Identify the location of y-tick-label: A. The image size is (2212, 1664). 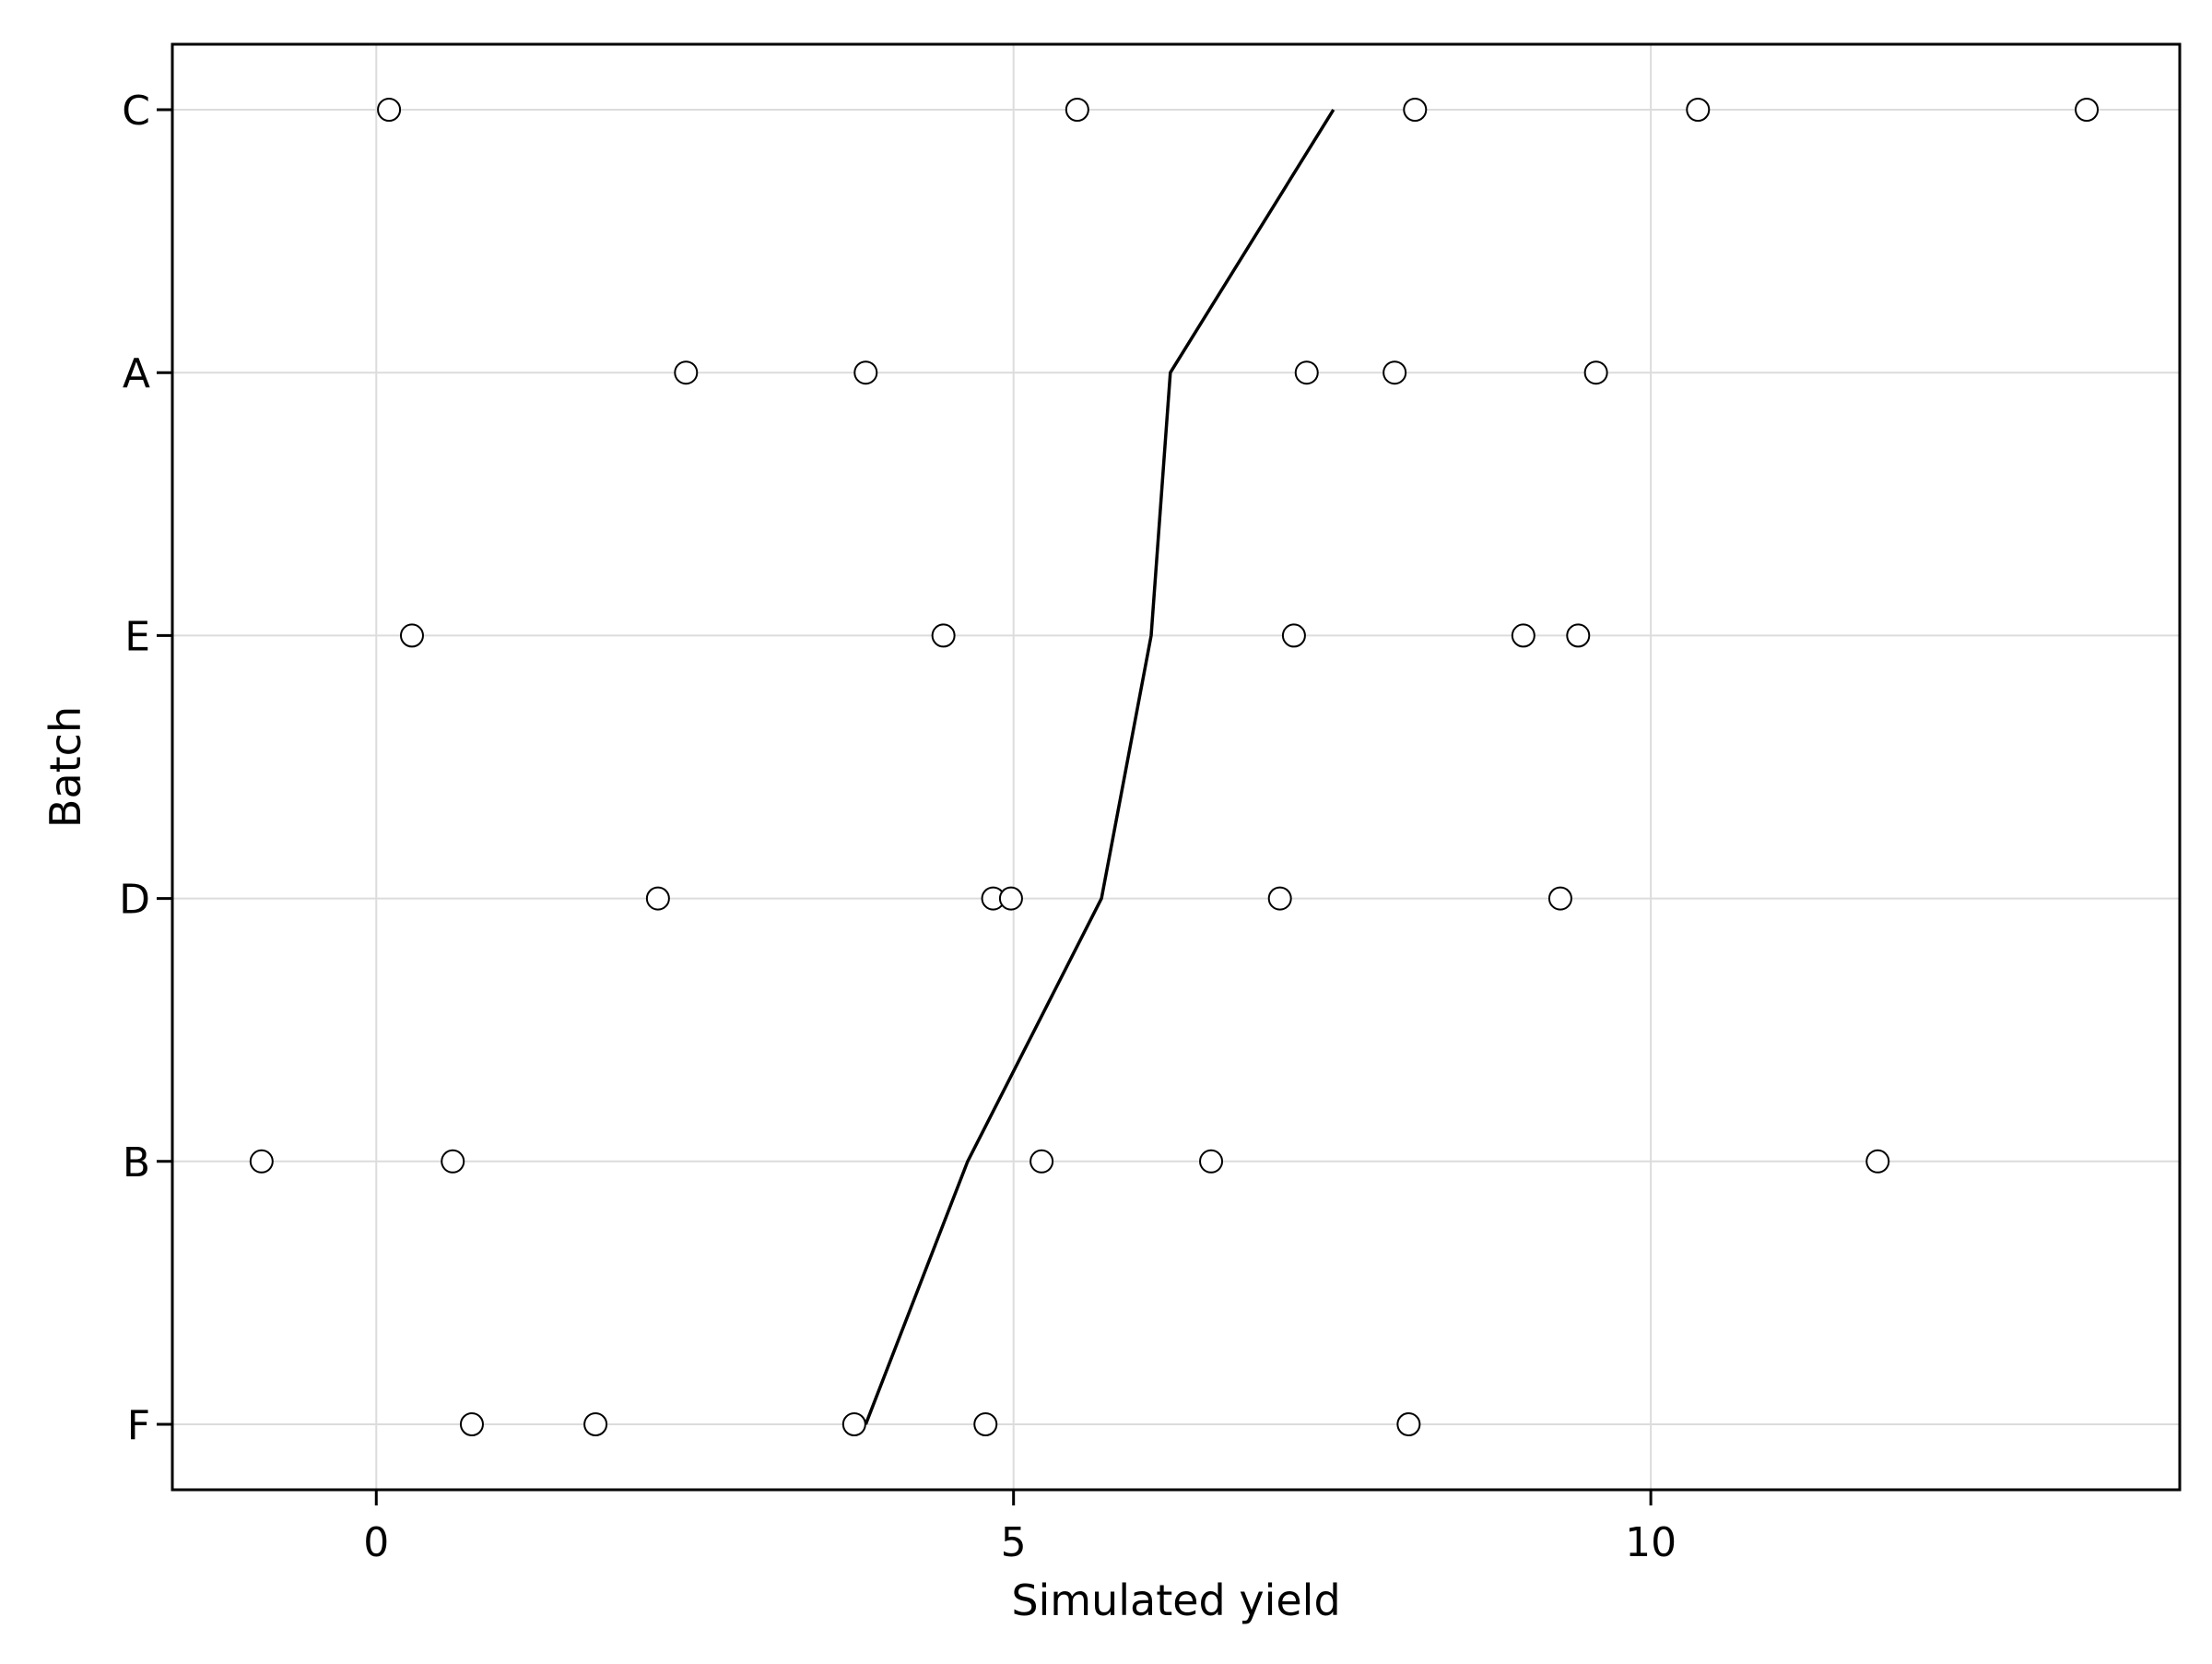
(136, 373).